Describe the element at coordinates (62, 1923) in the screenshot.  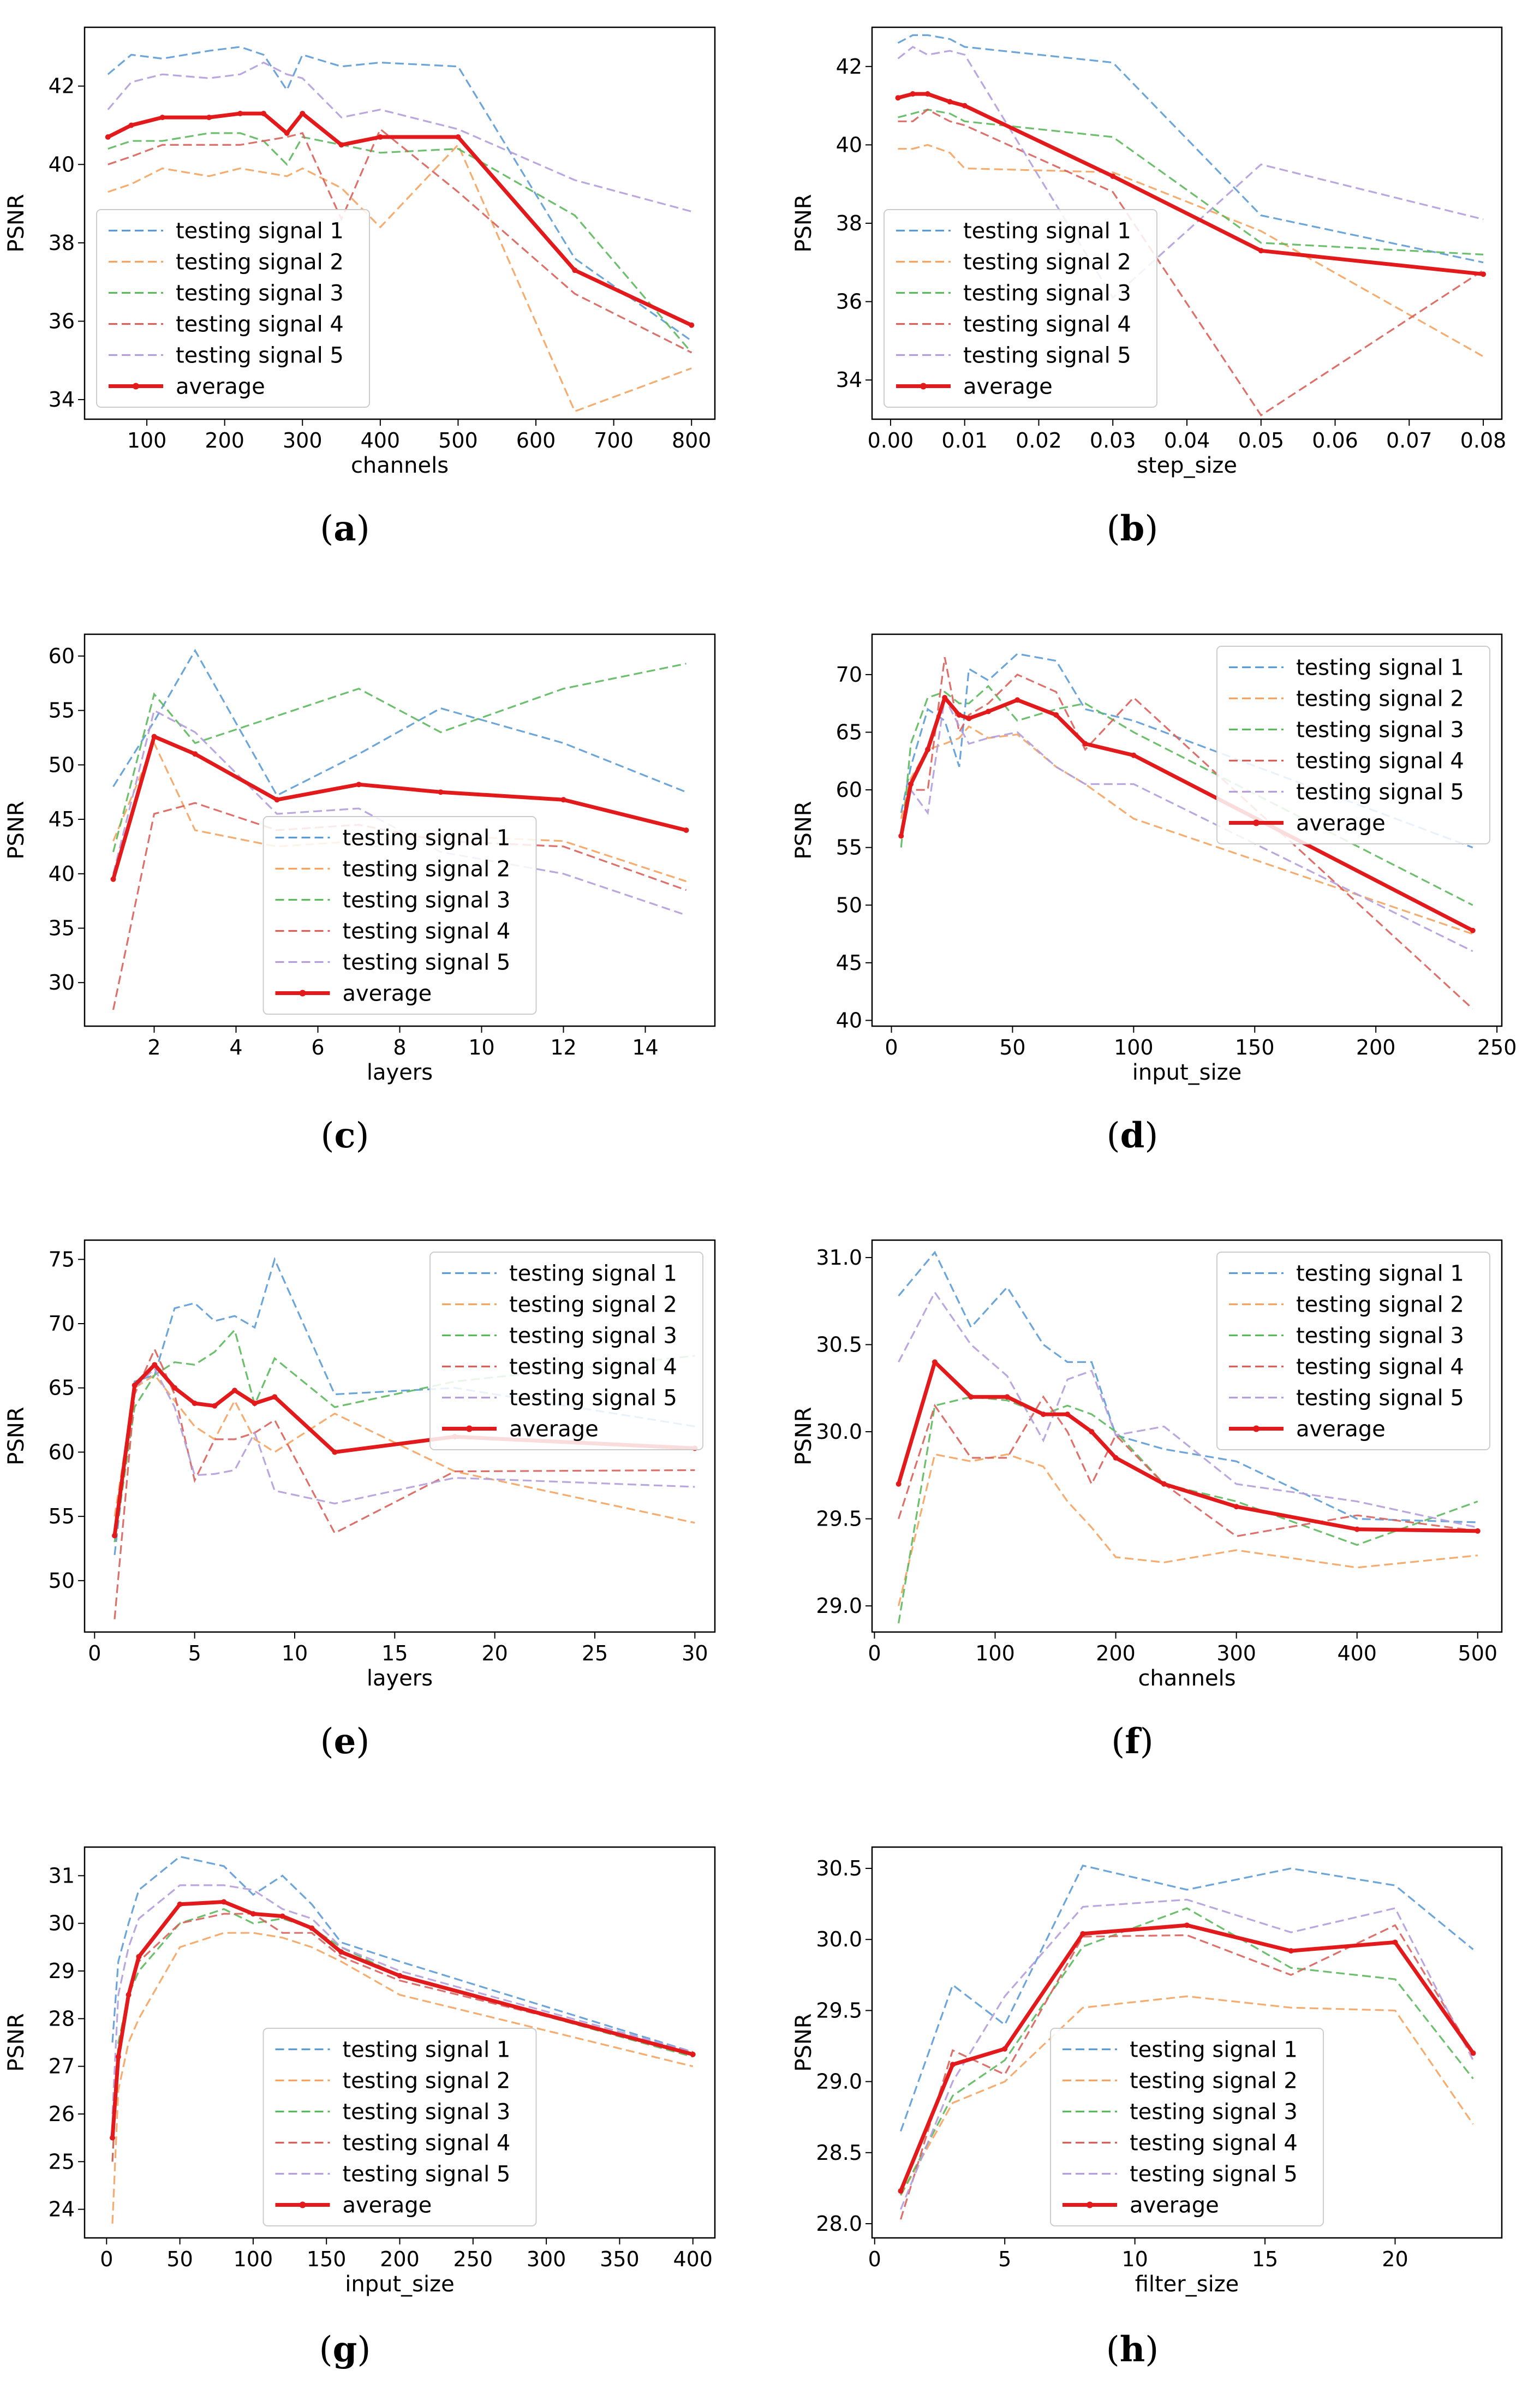
I see `y-tick-label: 30` at that location.